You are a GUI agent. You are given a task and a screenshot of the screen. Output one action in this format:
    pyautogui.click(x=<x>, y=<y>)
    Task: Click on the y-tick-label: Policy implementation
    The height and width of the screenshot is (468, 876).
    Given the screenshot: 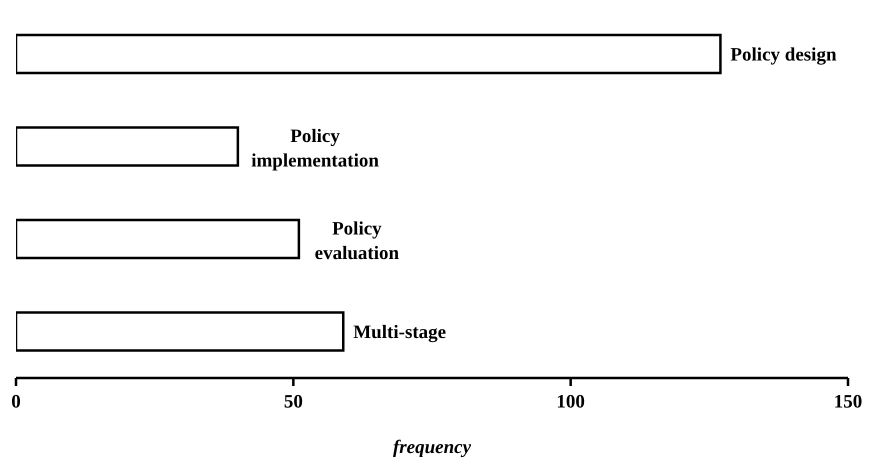 What is the action you would take?
    pyautogui.click(x=315, y=149)
    